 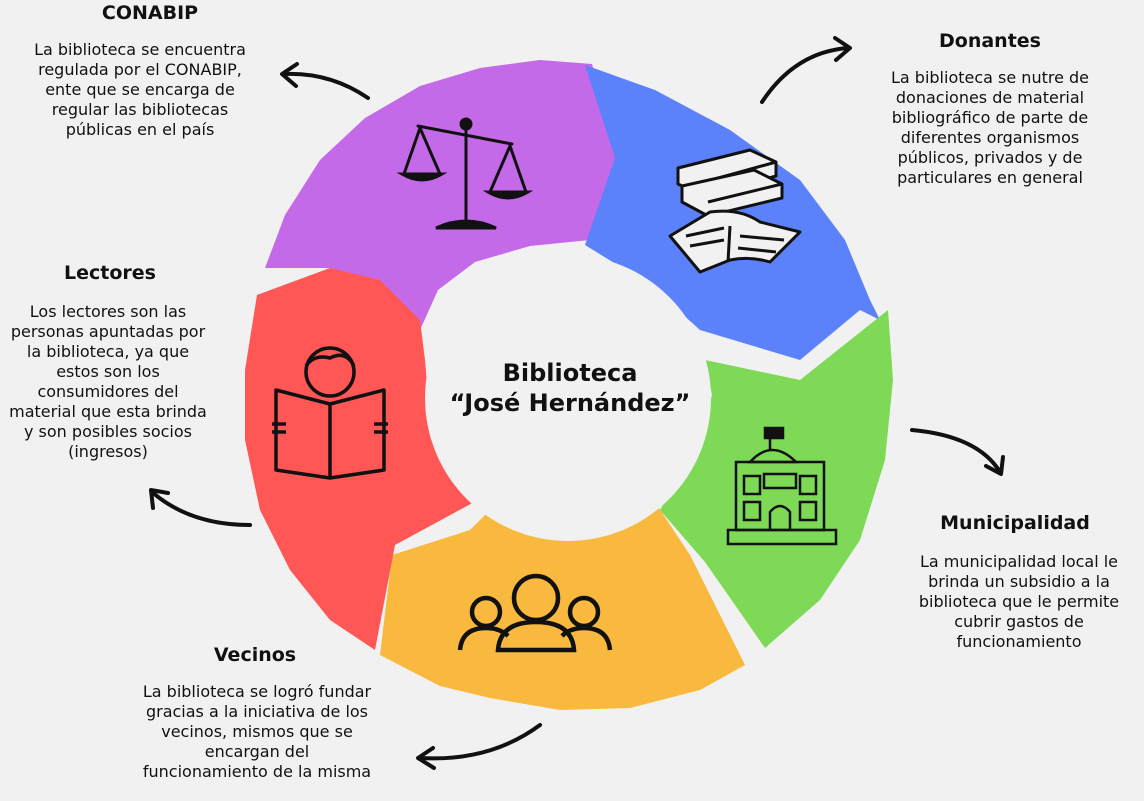 I want to click on municipal-building-icon, so click(x=782, y=486).